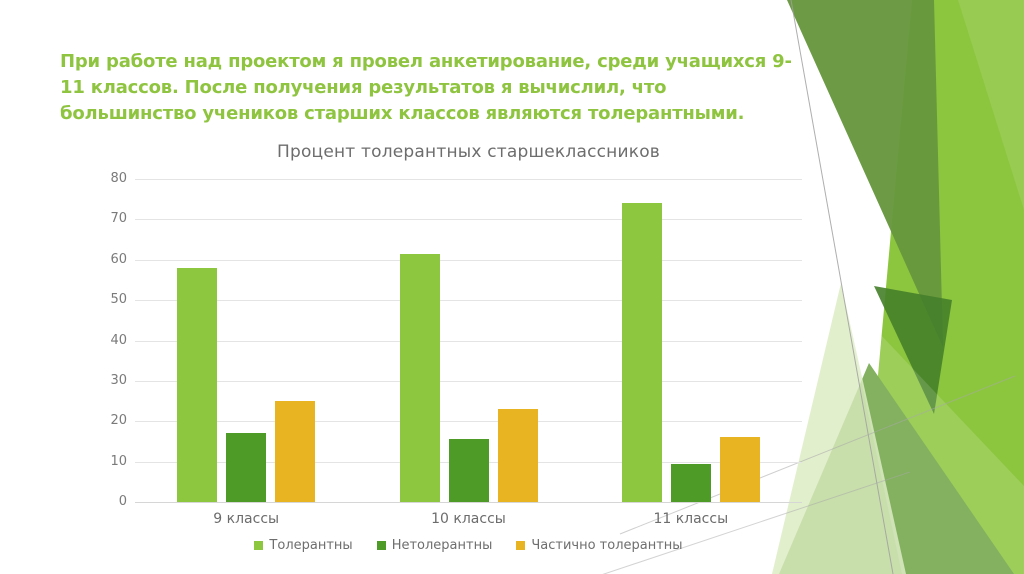 The height and width of the screenshot is (574, 1024). Describe the element at coordinates (118, 219) in the screenshot. I see `y-axis-tick-label: 70` at that location.